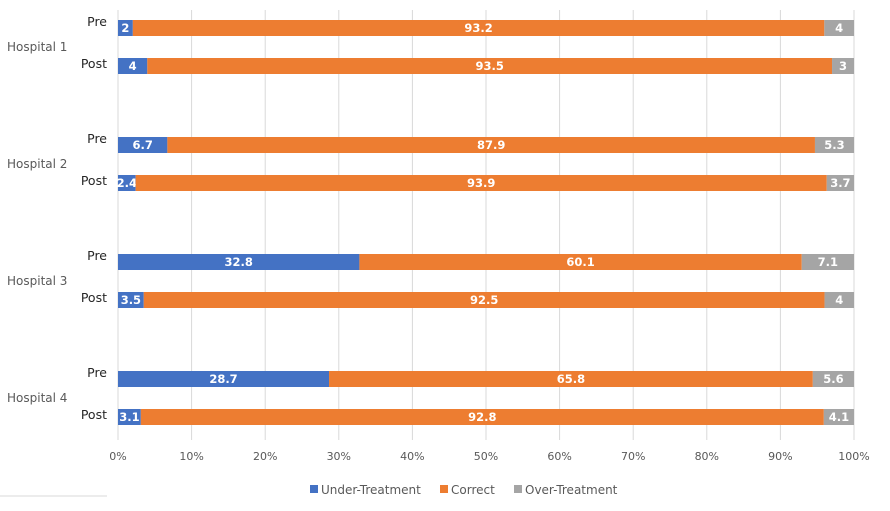 This screenshot has width=890, height=511. I want to click on data-label: 93.2, so click(478, 28).